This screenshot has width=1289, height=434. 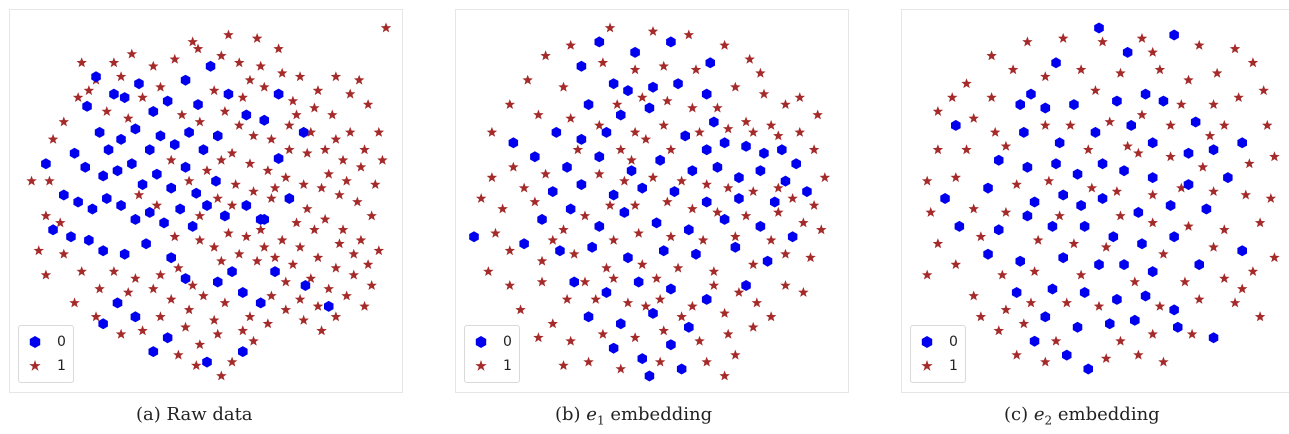 What do you see at coordinates (35, 366) in the screenshot?
I see `star-marker-icon` at bounding box center [35, 366].